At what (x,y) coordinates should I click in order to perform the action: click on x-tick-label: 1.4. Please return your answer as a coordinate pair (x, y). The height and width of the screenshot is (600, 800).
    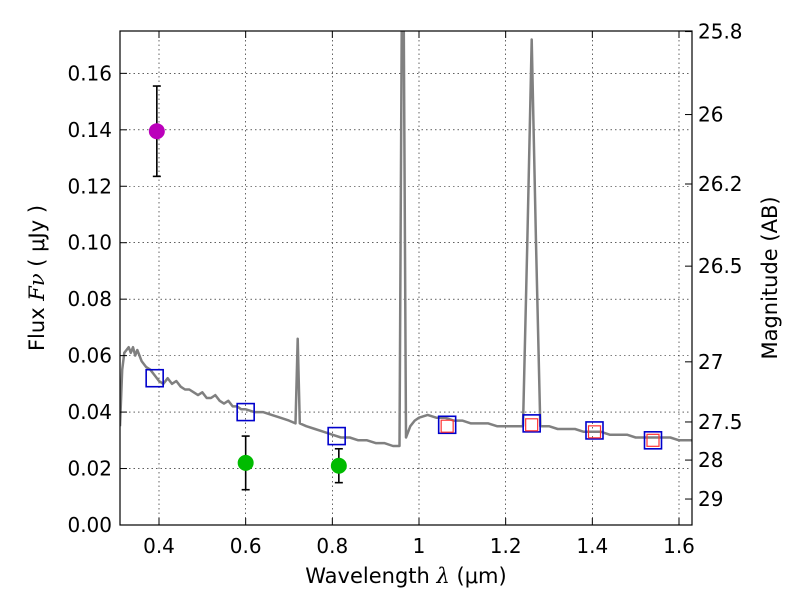
    Looking at the image, I should click on (592, 546).